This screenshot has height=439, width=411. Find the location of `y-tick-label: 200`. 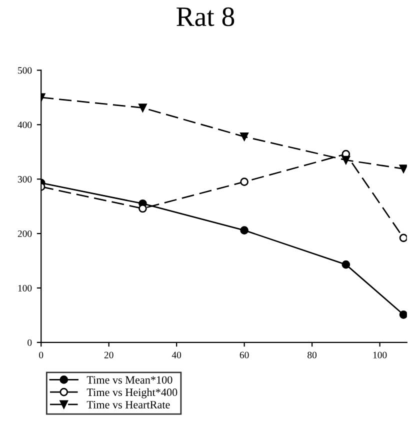

y-tick-label: 200 is located at coordinates (25, 234).